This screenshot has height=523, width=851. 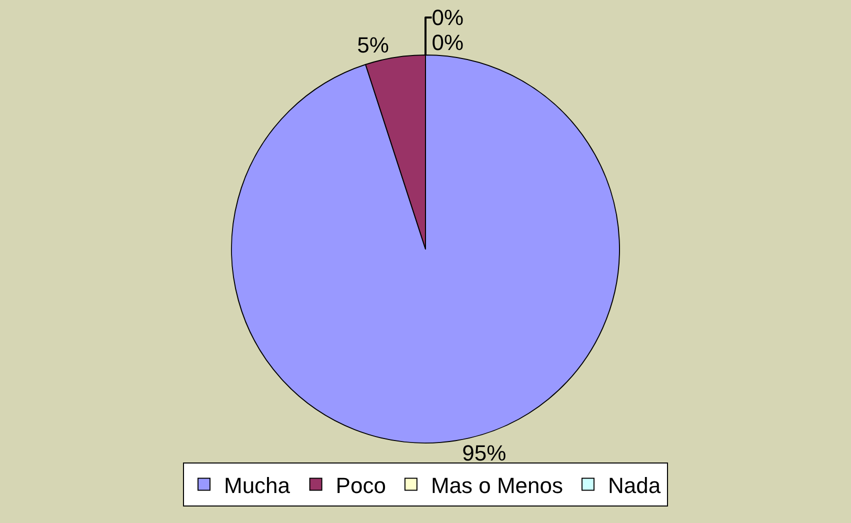 I want to click on legend-label: Mas o Menos, so click(x=497, y=485).